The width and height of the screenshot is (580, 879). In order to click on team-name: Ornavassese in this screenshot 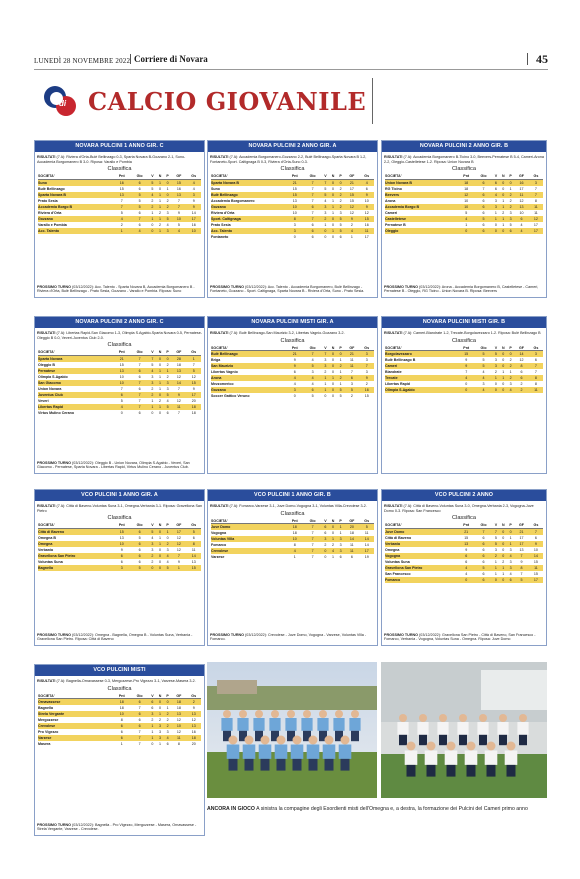, I will do `click(75, 702)`.